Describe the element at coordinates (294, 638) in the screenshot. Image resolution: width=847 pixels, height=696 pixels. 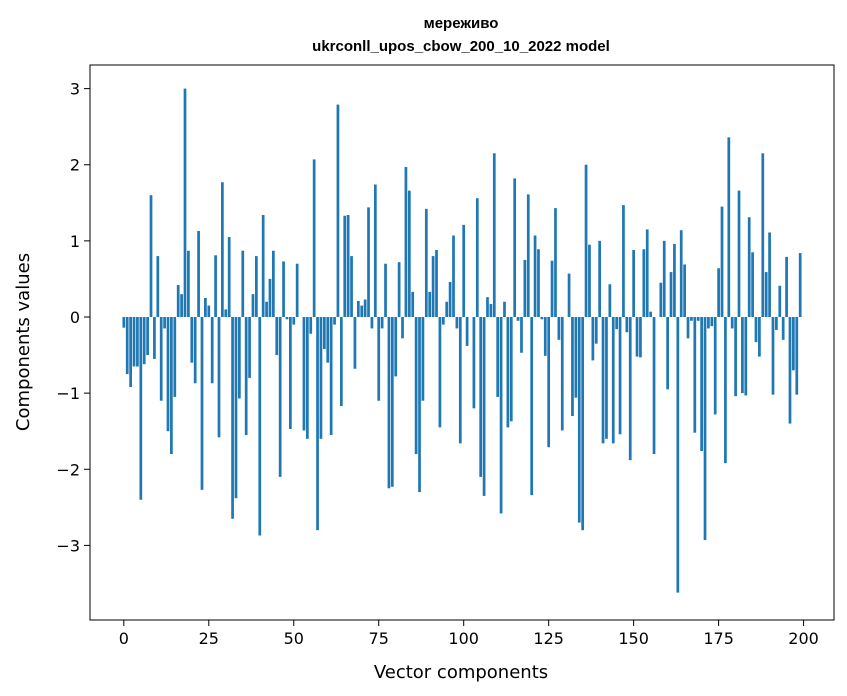
I see `x-tick-label: 50` at that location.